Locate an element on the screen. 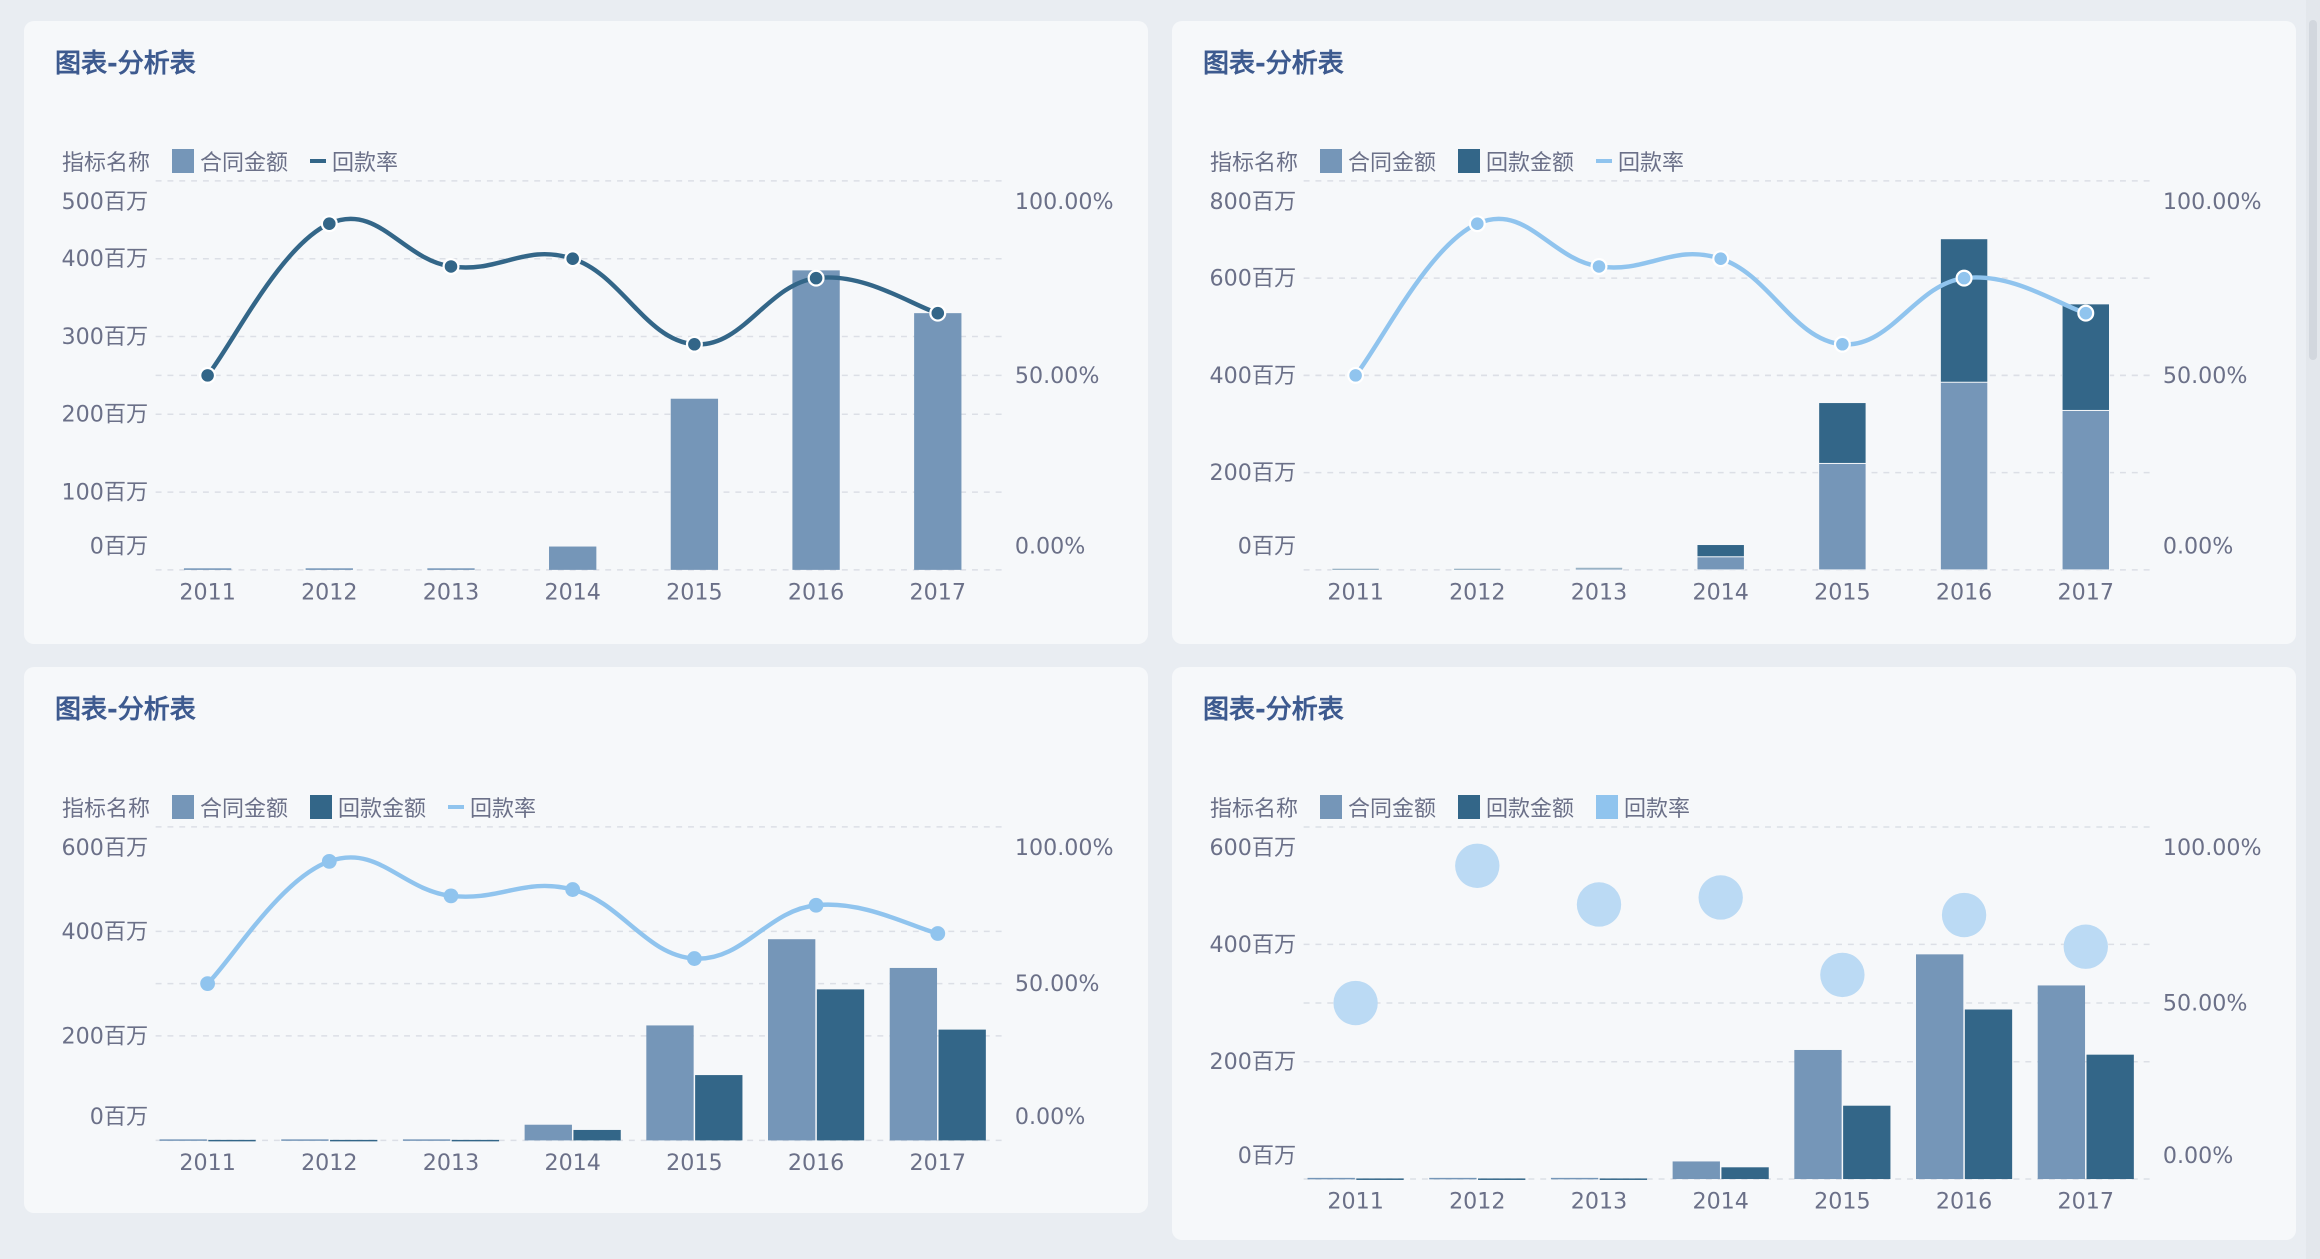  page-scrollbar is located at coordinates (2313, 629).